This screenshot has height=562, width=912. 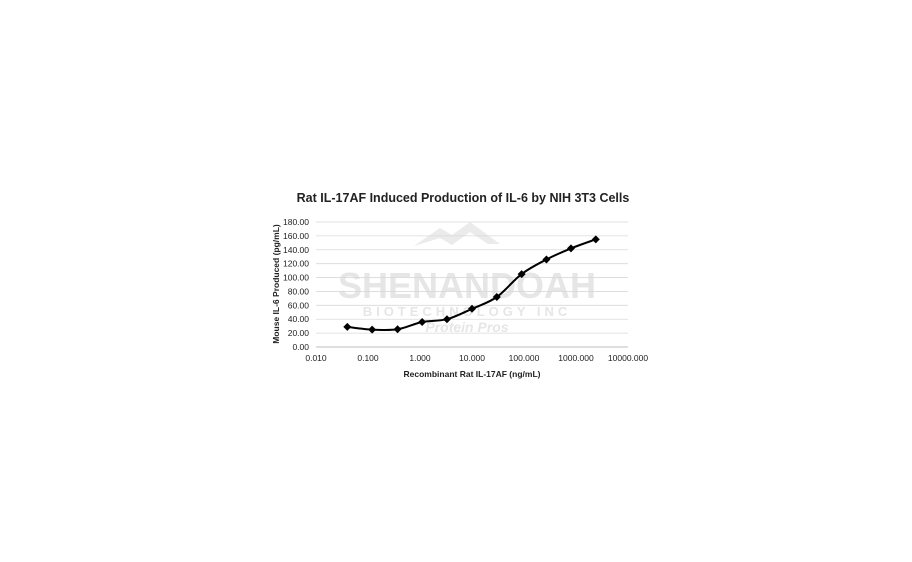 I want to click on y-tick-label: 180.00, so click(x=296, y=222).